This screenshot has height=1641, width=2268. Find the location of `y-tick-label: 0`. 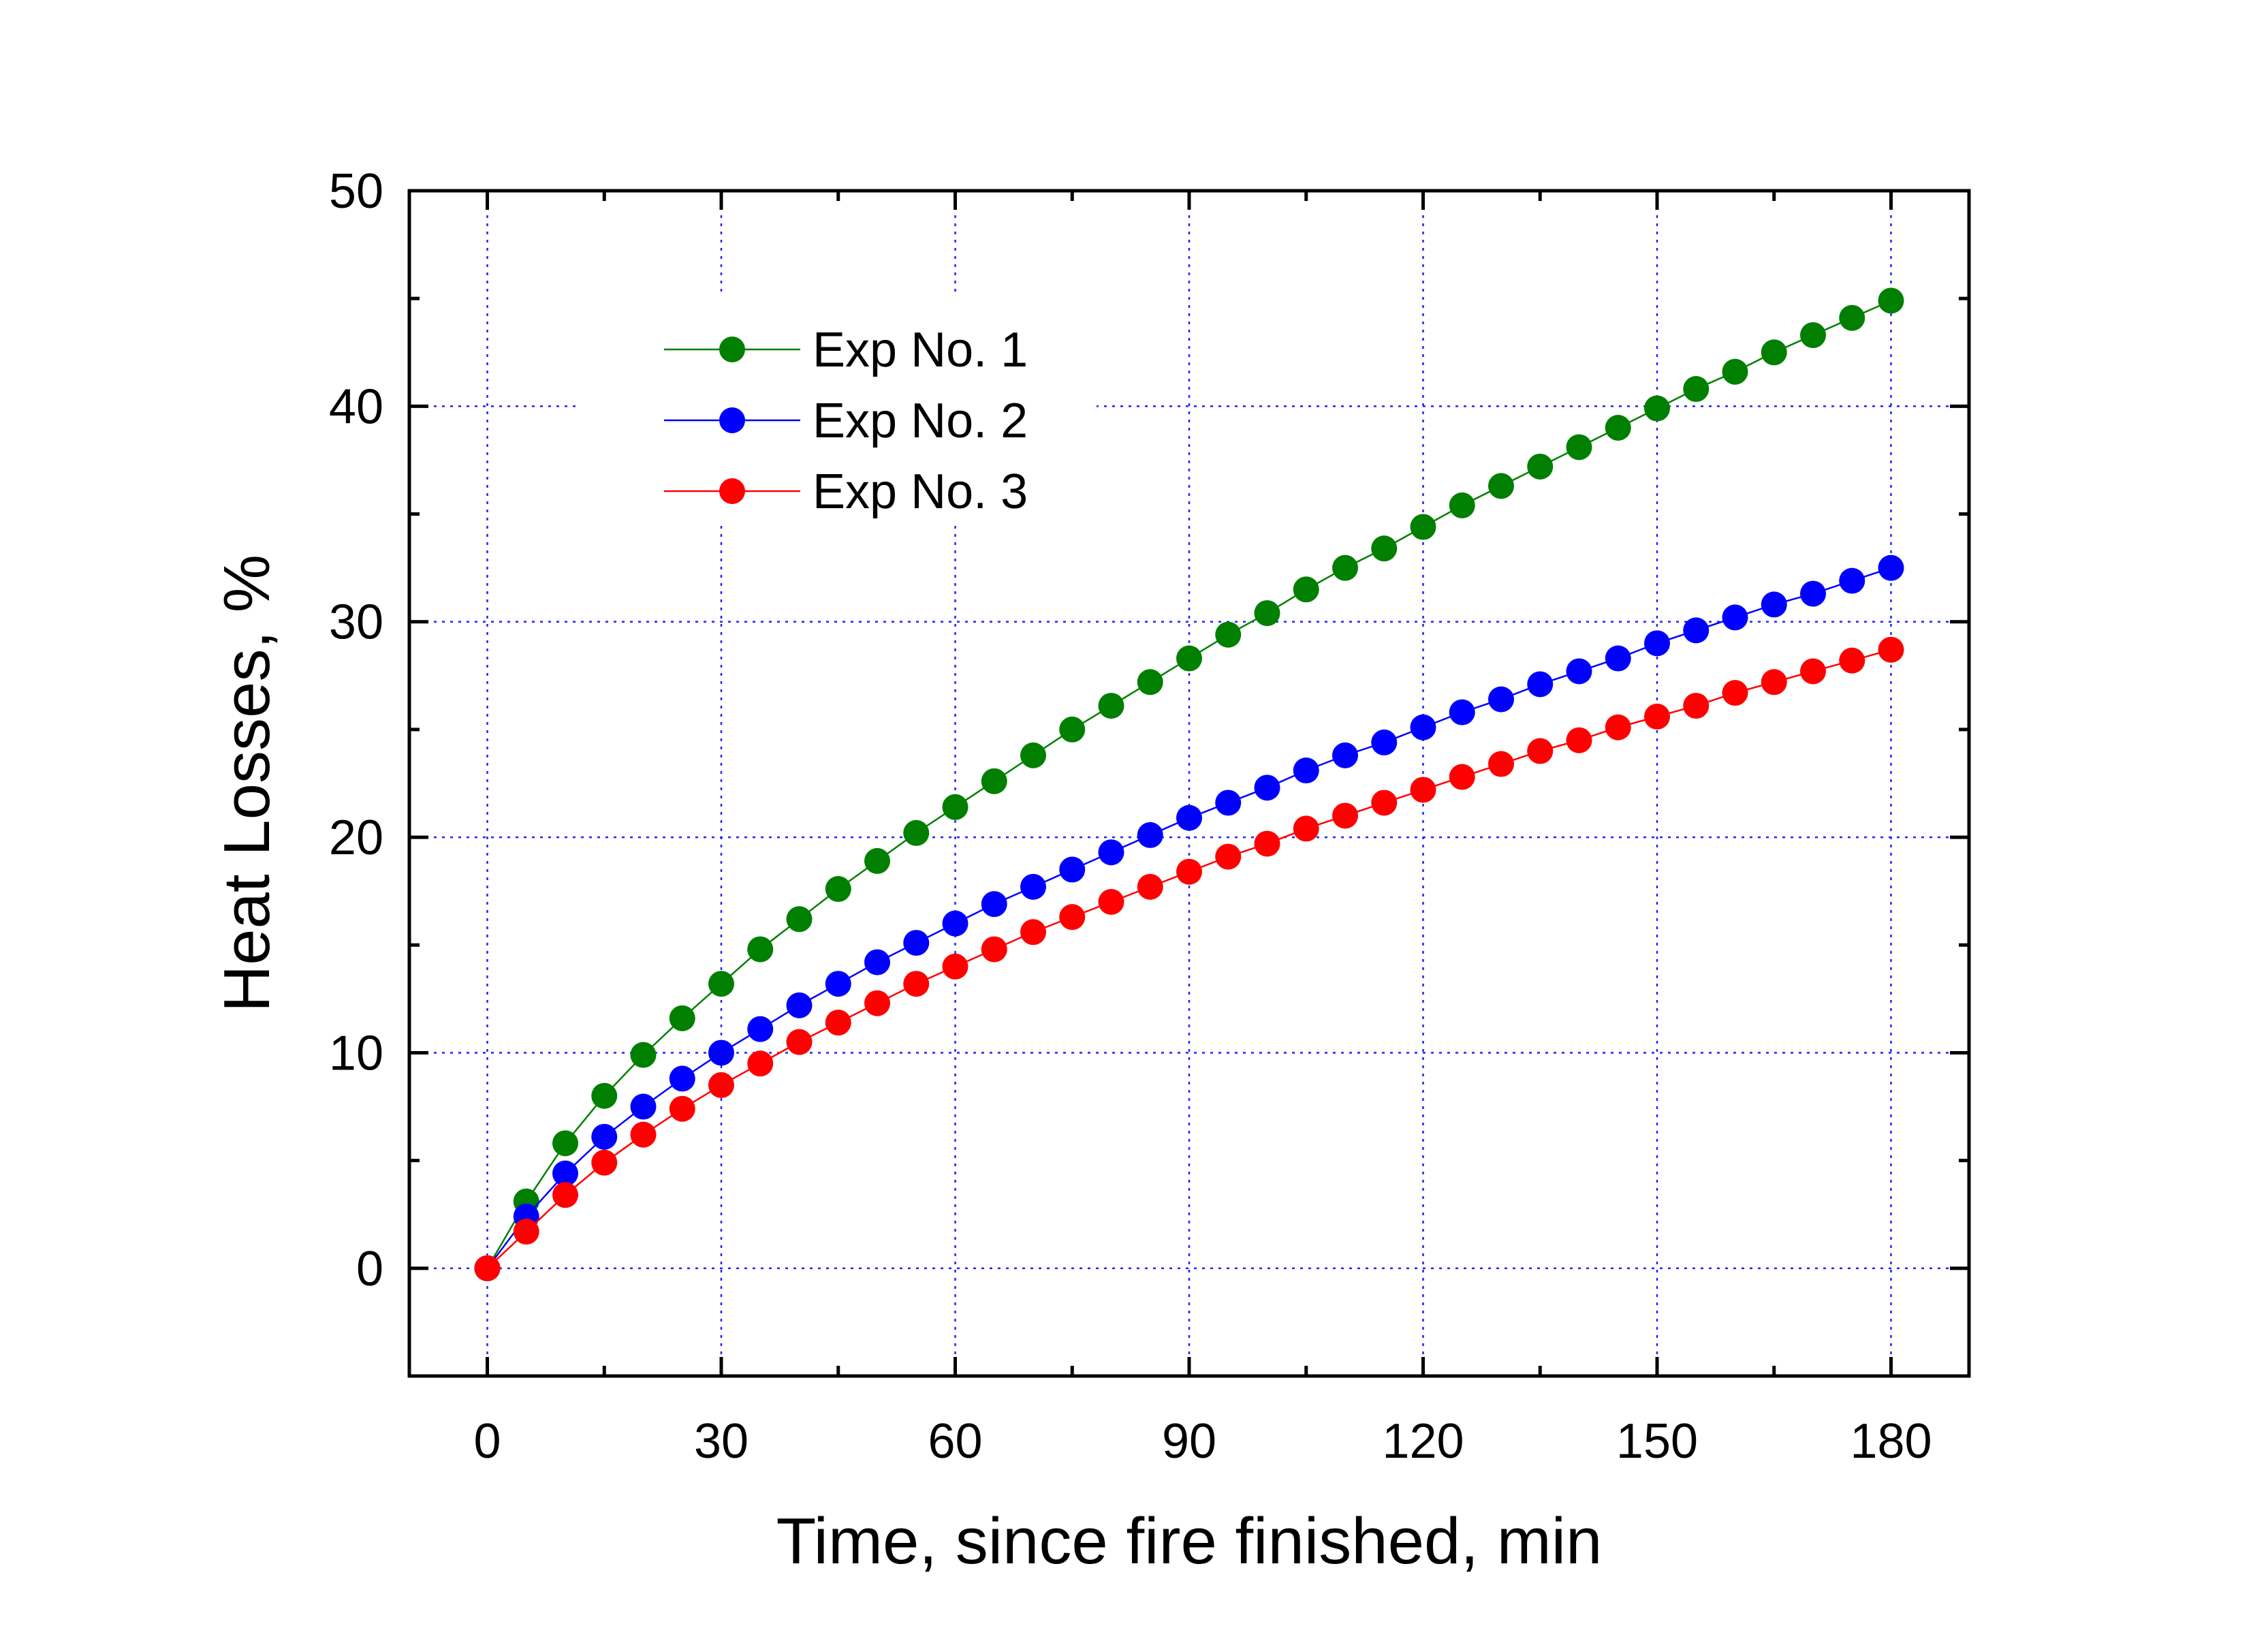

y-tick-label: 0 is located at coordinates (369, 1269).